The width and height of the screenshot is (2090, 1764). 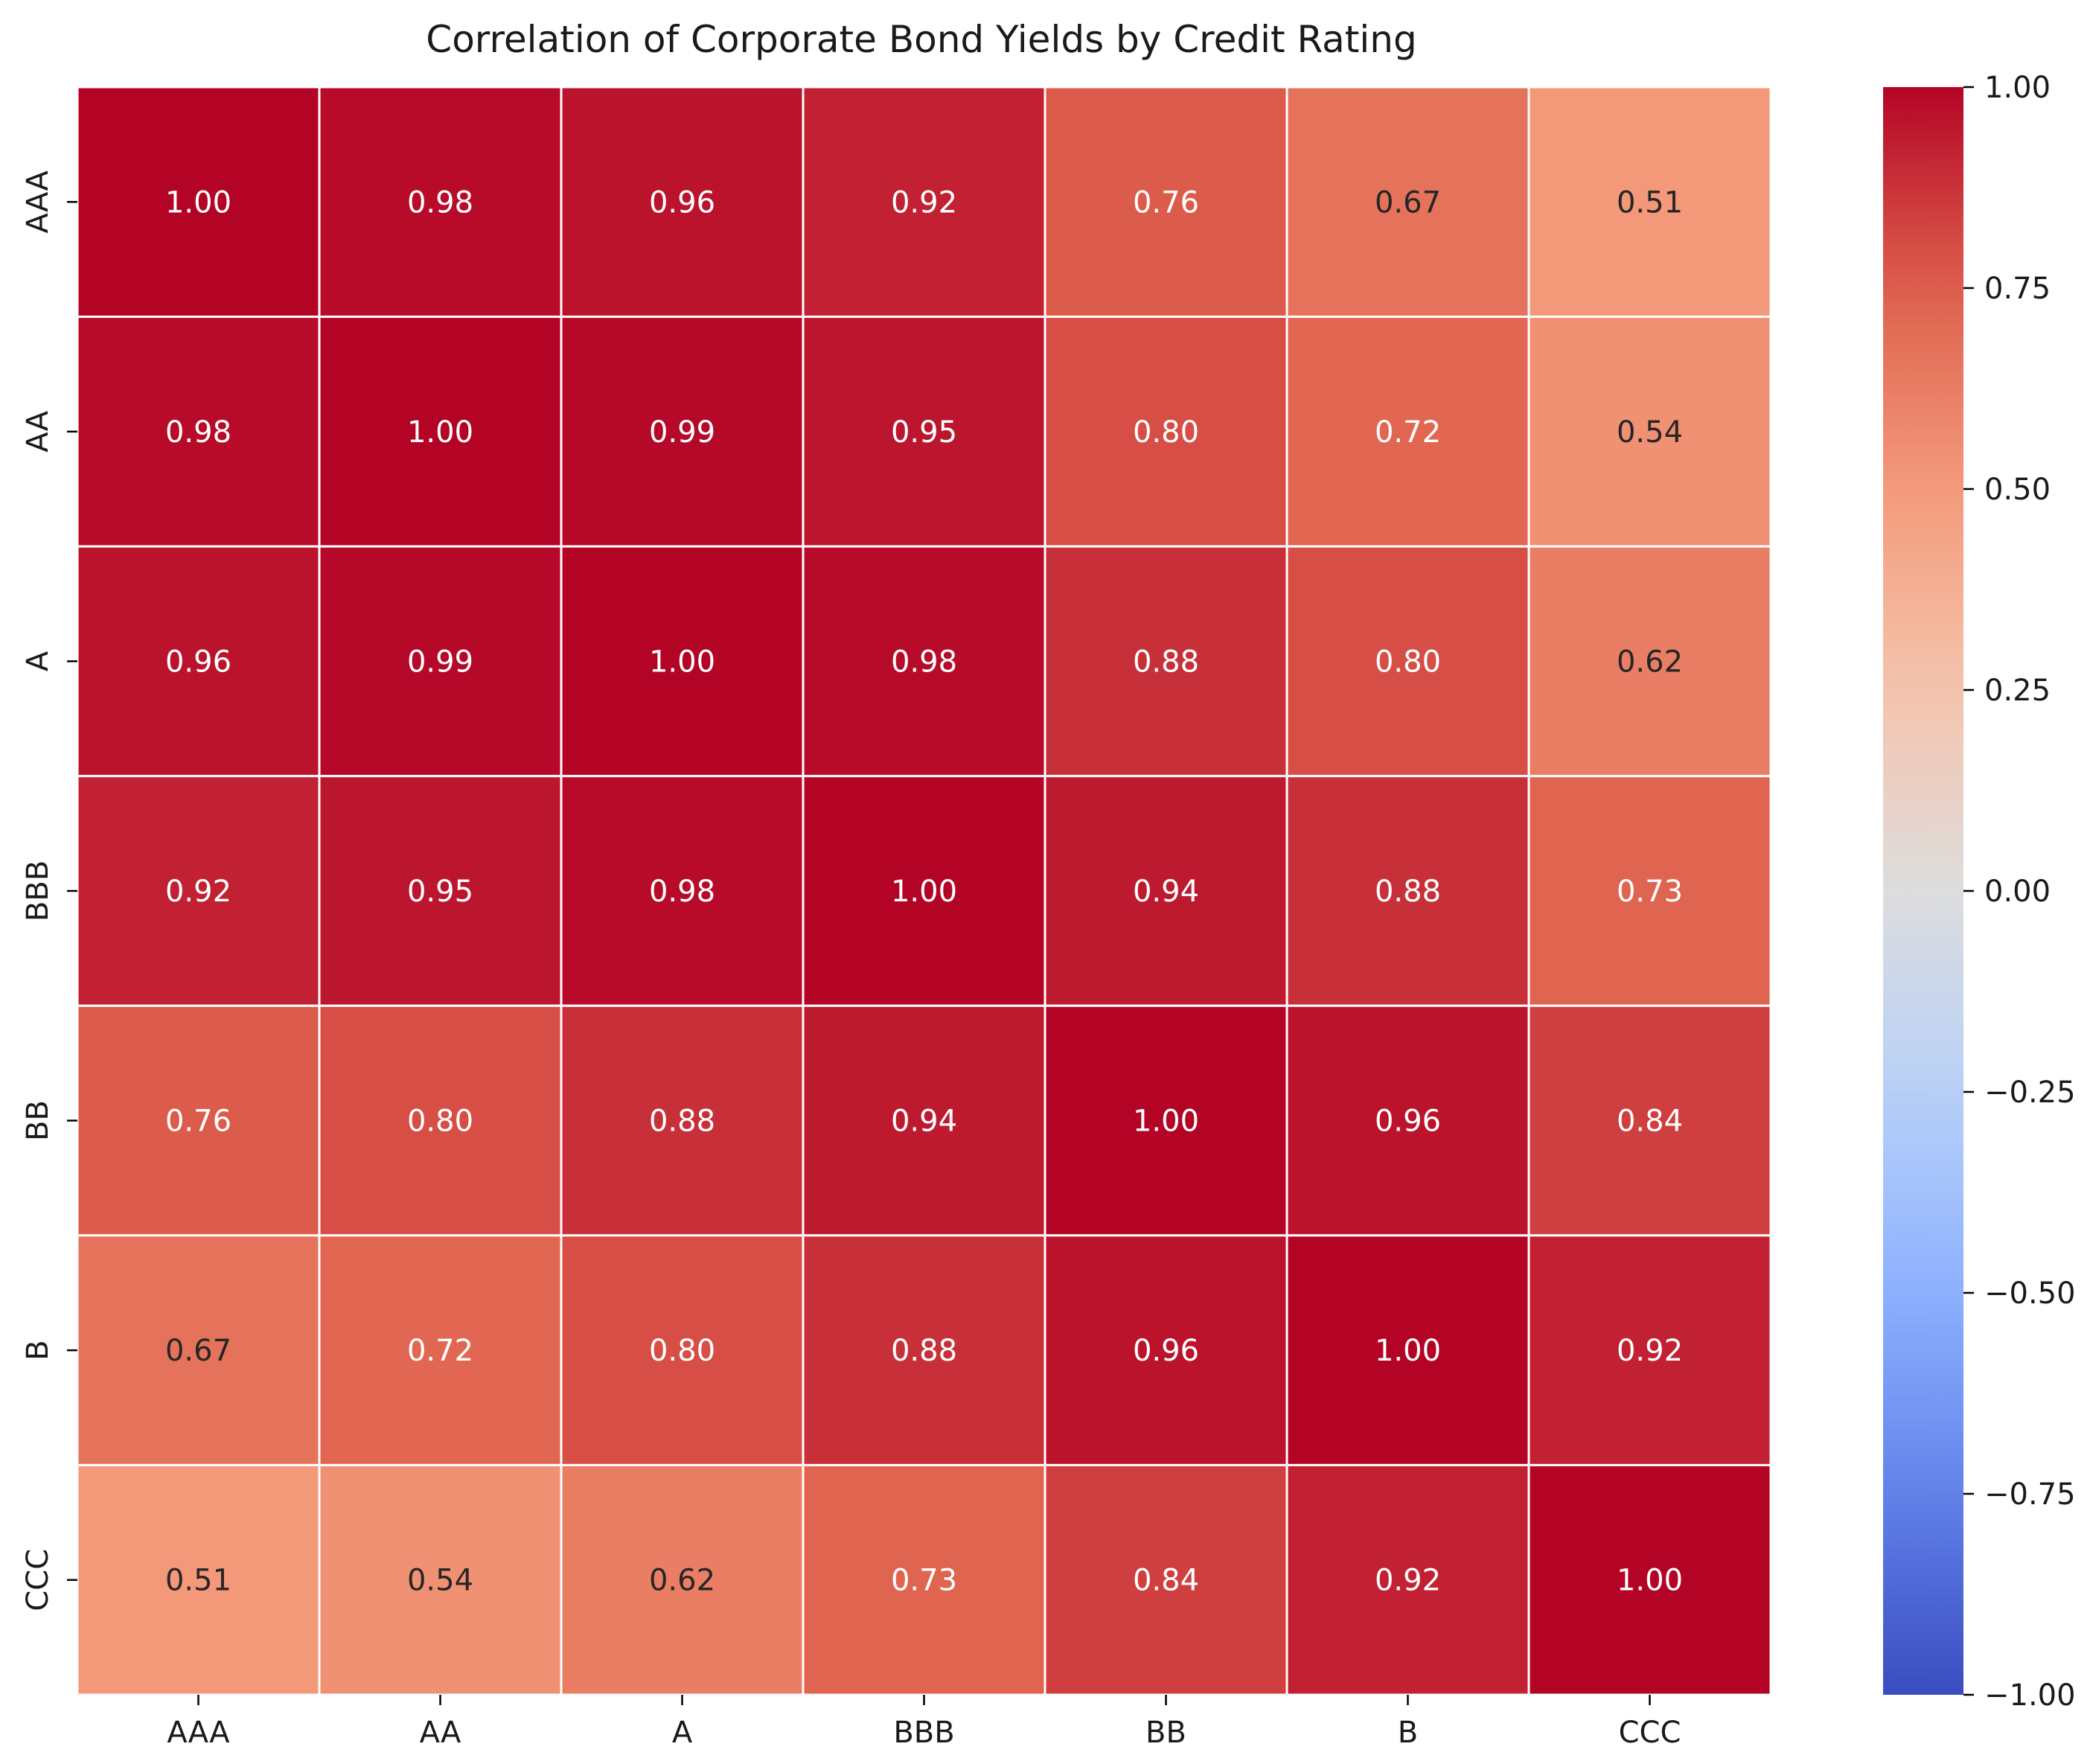 I want to click on colorbar-tick-label: 1.00, so click(x=2017, y=88).